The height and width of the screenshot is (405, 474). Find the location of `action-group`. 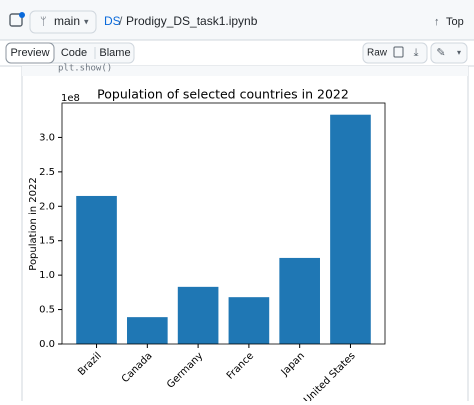

action-group is located at coordinates (395, 53).